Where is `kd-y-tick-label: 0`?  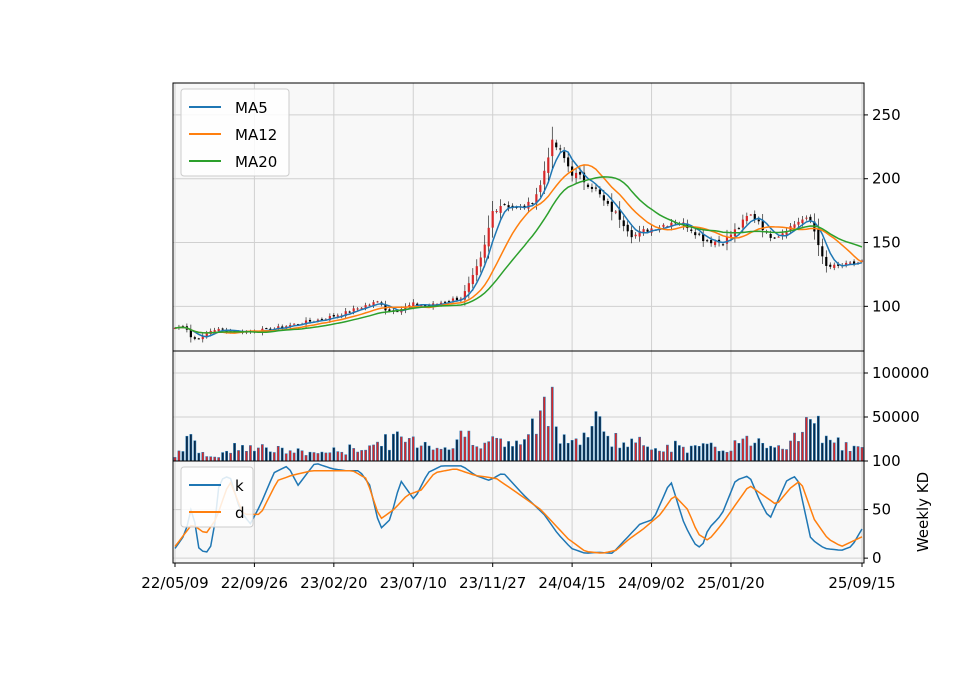
kd-y-tick-label: 0 is located at coordinates (877, 558).